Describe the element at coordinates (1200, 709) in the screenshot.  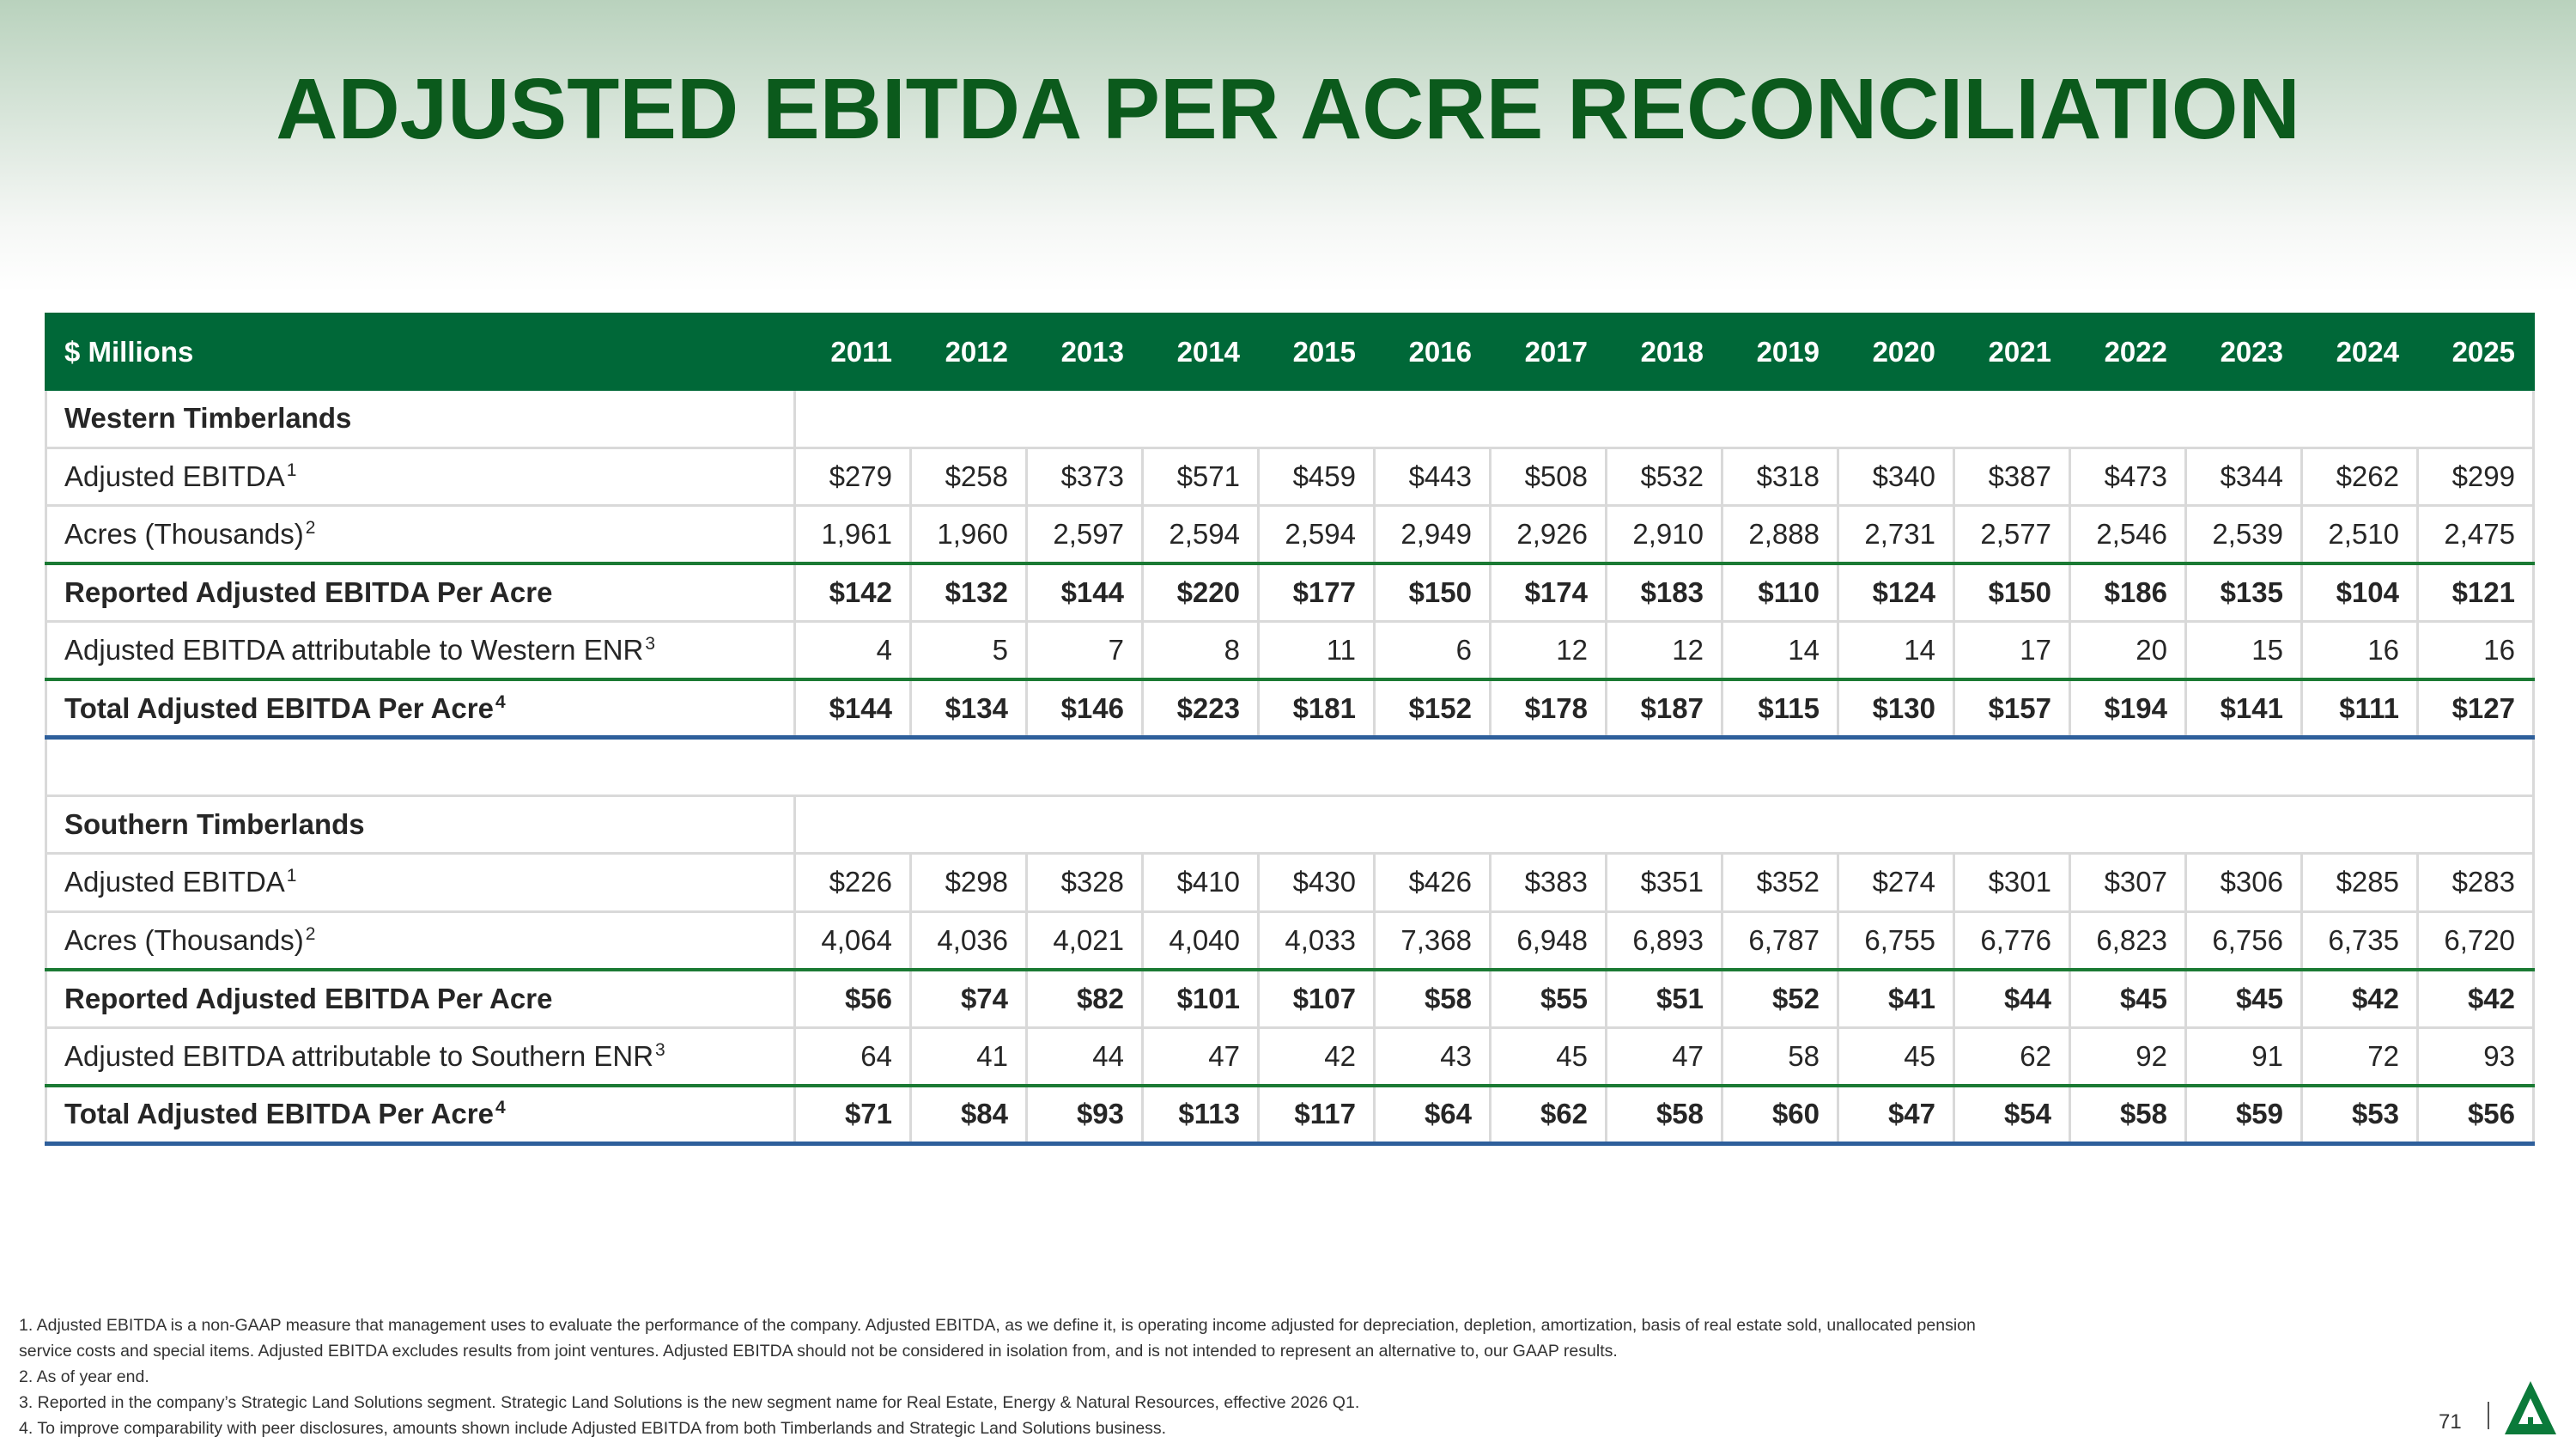
I see `table-cell: $223` at that location.